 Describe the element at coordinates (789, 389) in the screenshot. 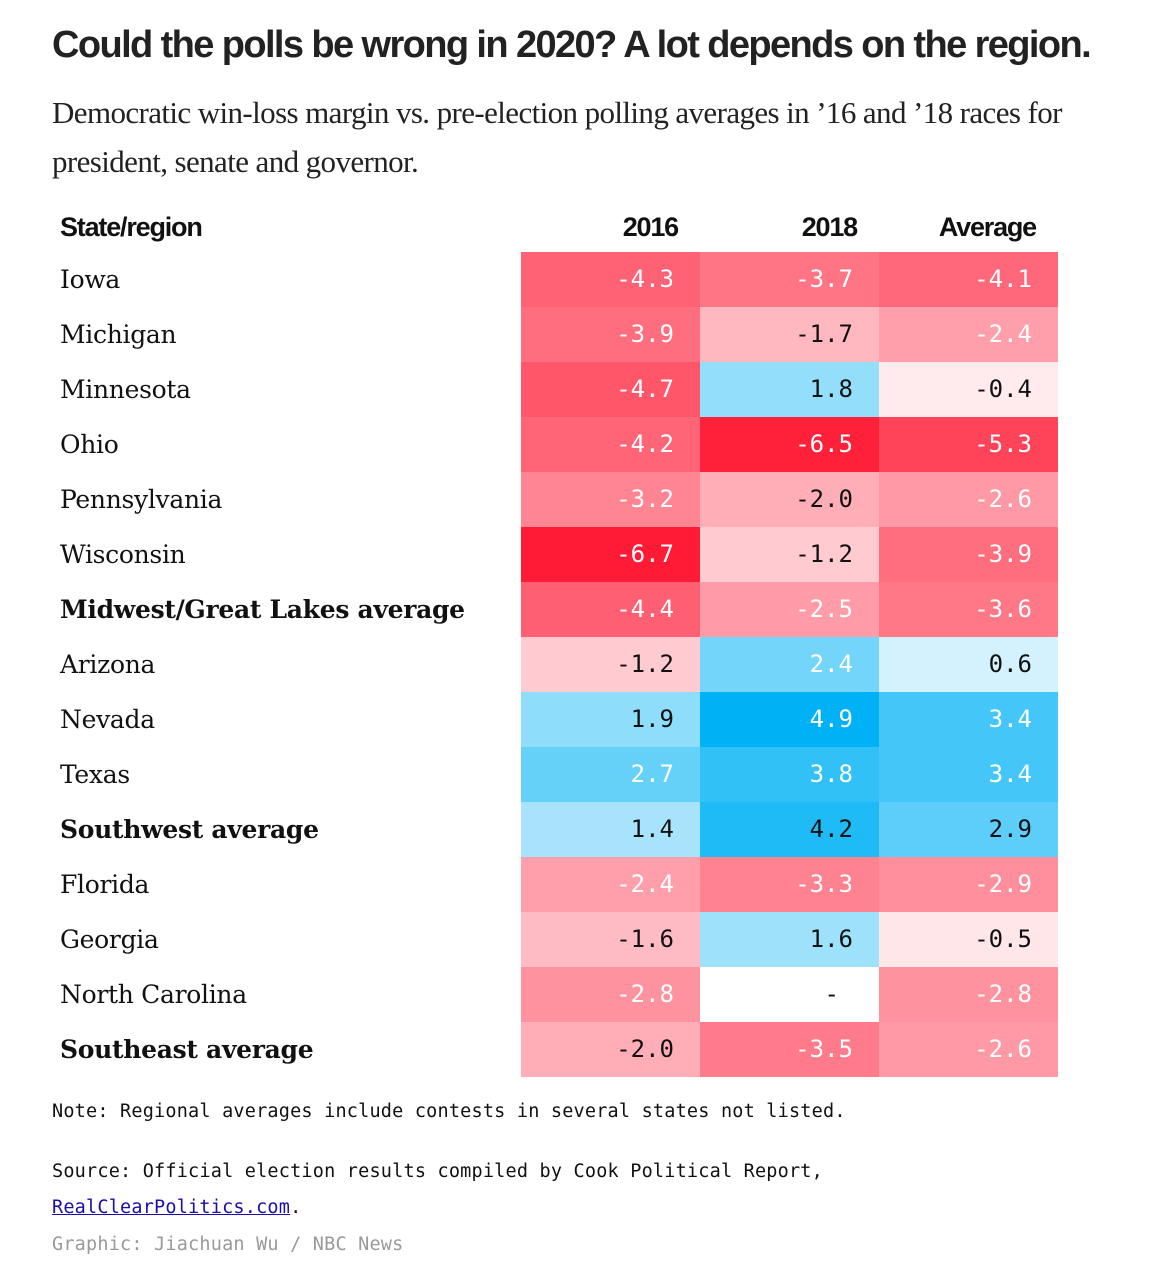

I see `heatmap-cell: 1.8` at that location.